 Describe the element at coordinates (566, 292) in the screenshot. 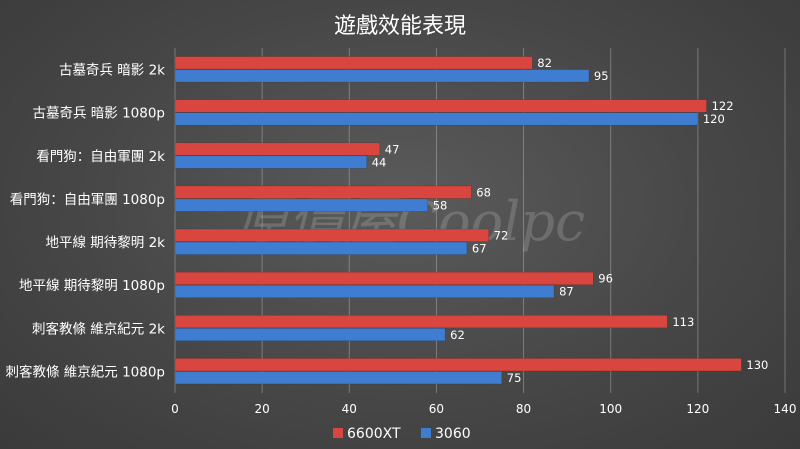

I see `data-label: 87` at that location.